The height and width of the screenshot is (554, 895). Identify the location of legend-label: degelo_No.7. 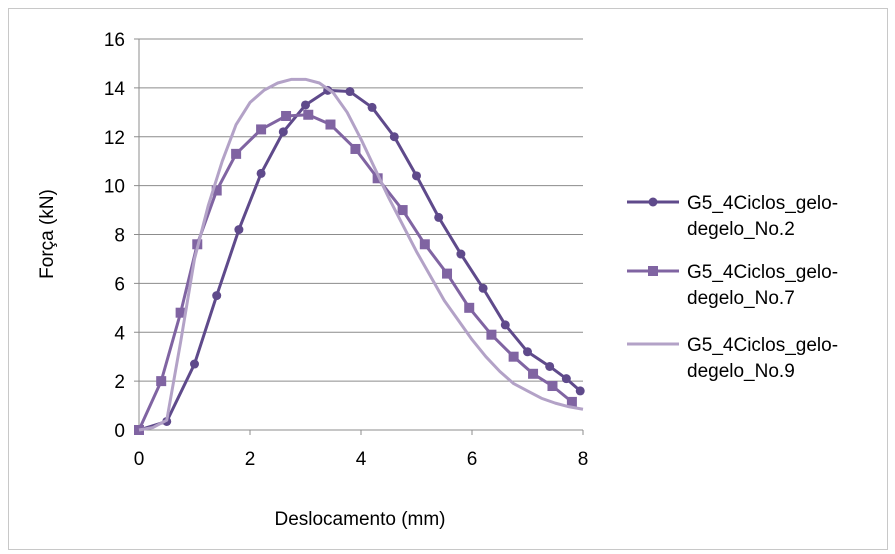
(741, 298).